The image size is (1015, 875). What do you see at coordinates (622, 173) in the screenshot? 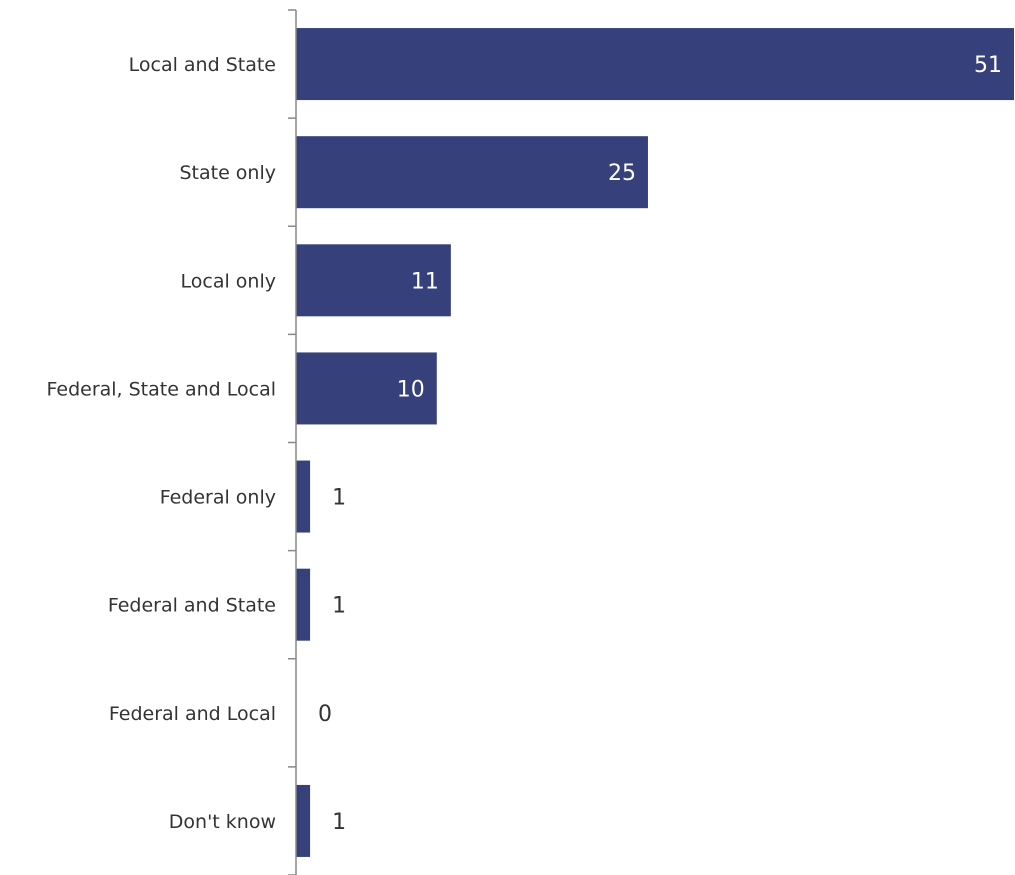
I see `value-label: 25` at bounding box center [622, 173].